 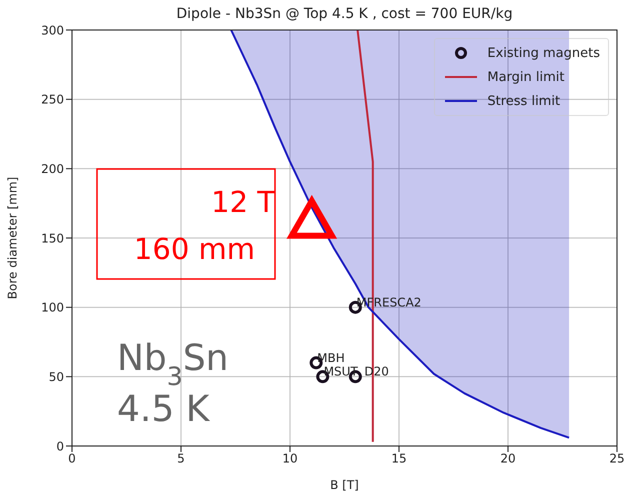 I want to click on y-axis-title: Bore diameter [mm], so click(x=12, y=238).